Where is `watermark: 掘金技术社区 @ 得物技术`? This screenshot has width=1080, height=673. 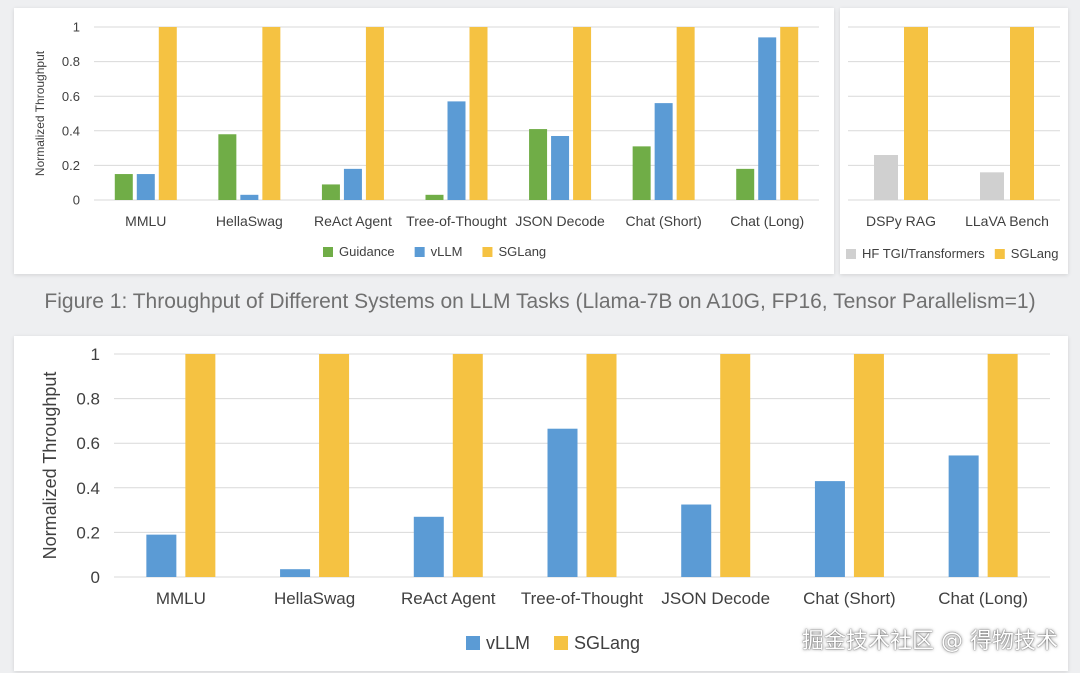 watermark: 掘金技术社区 @ 得物技术 is located at coordinates (930, 641).